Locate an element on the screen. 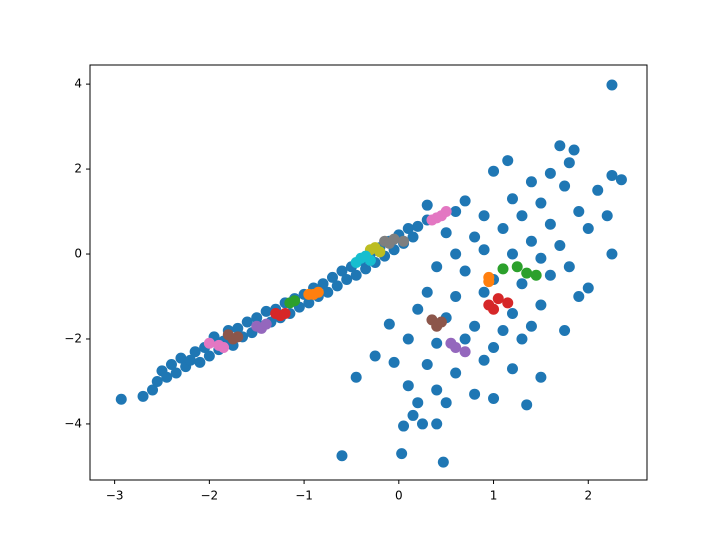 The image size is (720, 540). y-tick-label: 0 is located at coordinates (78, 254).